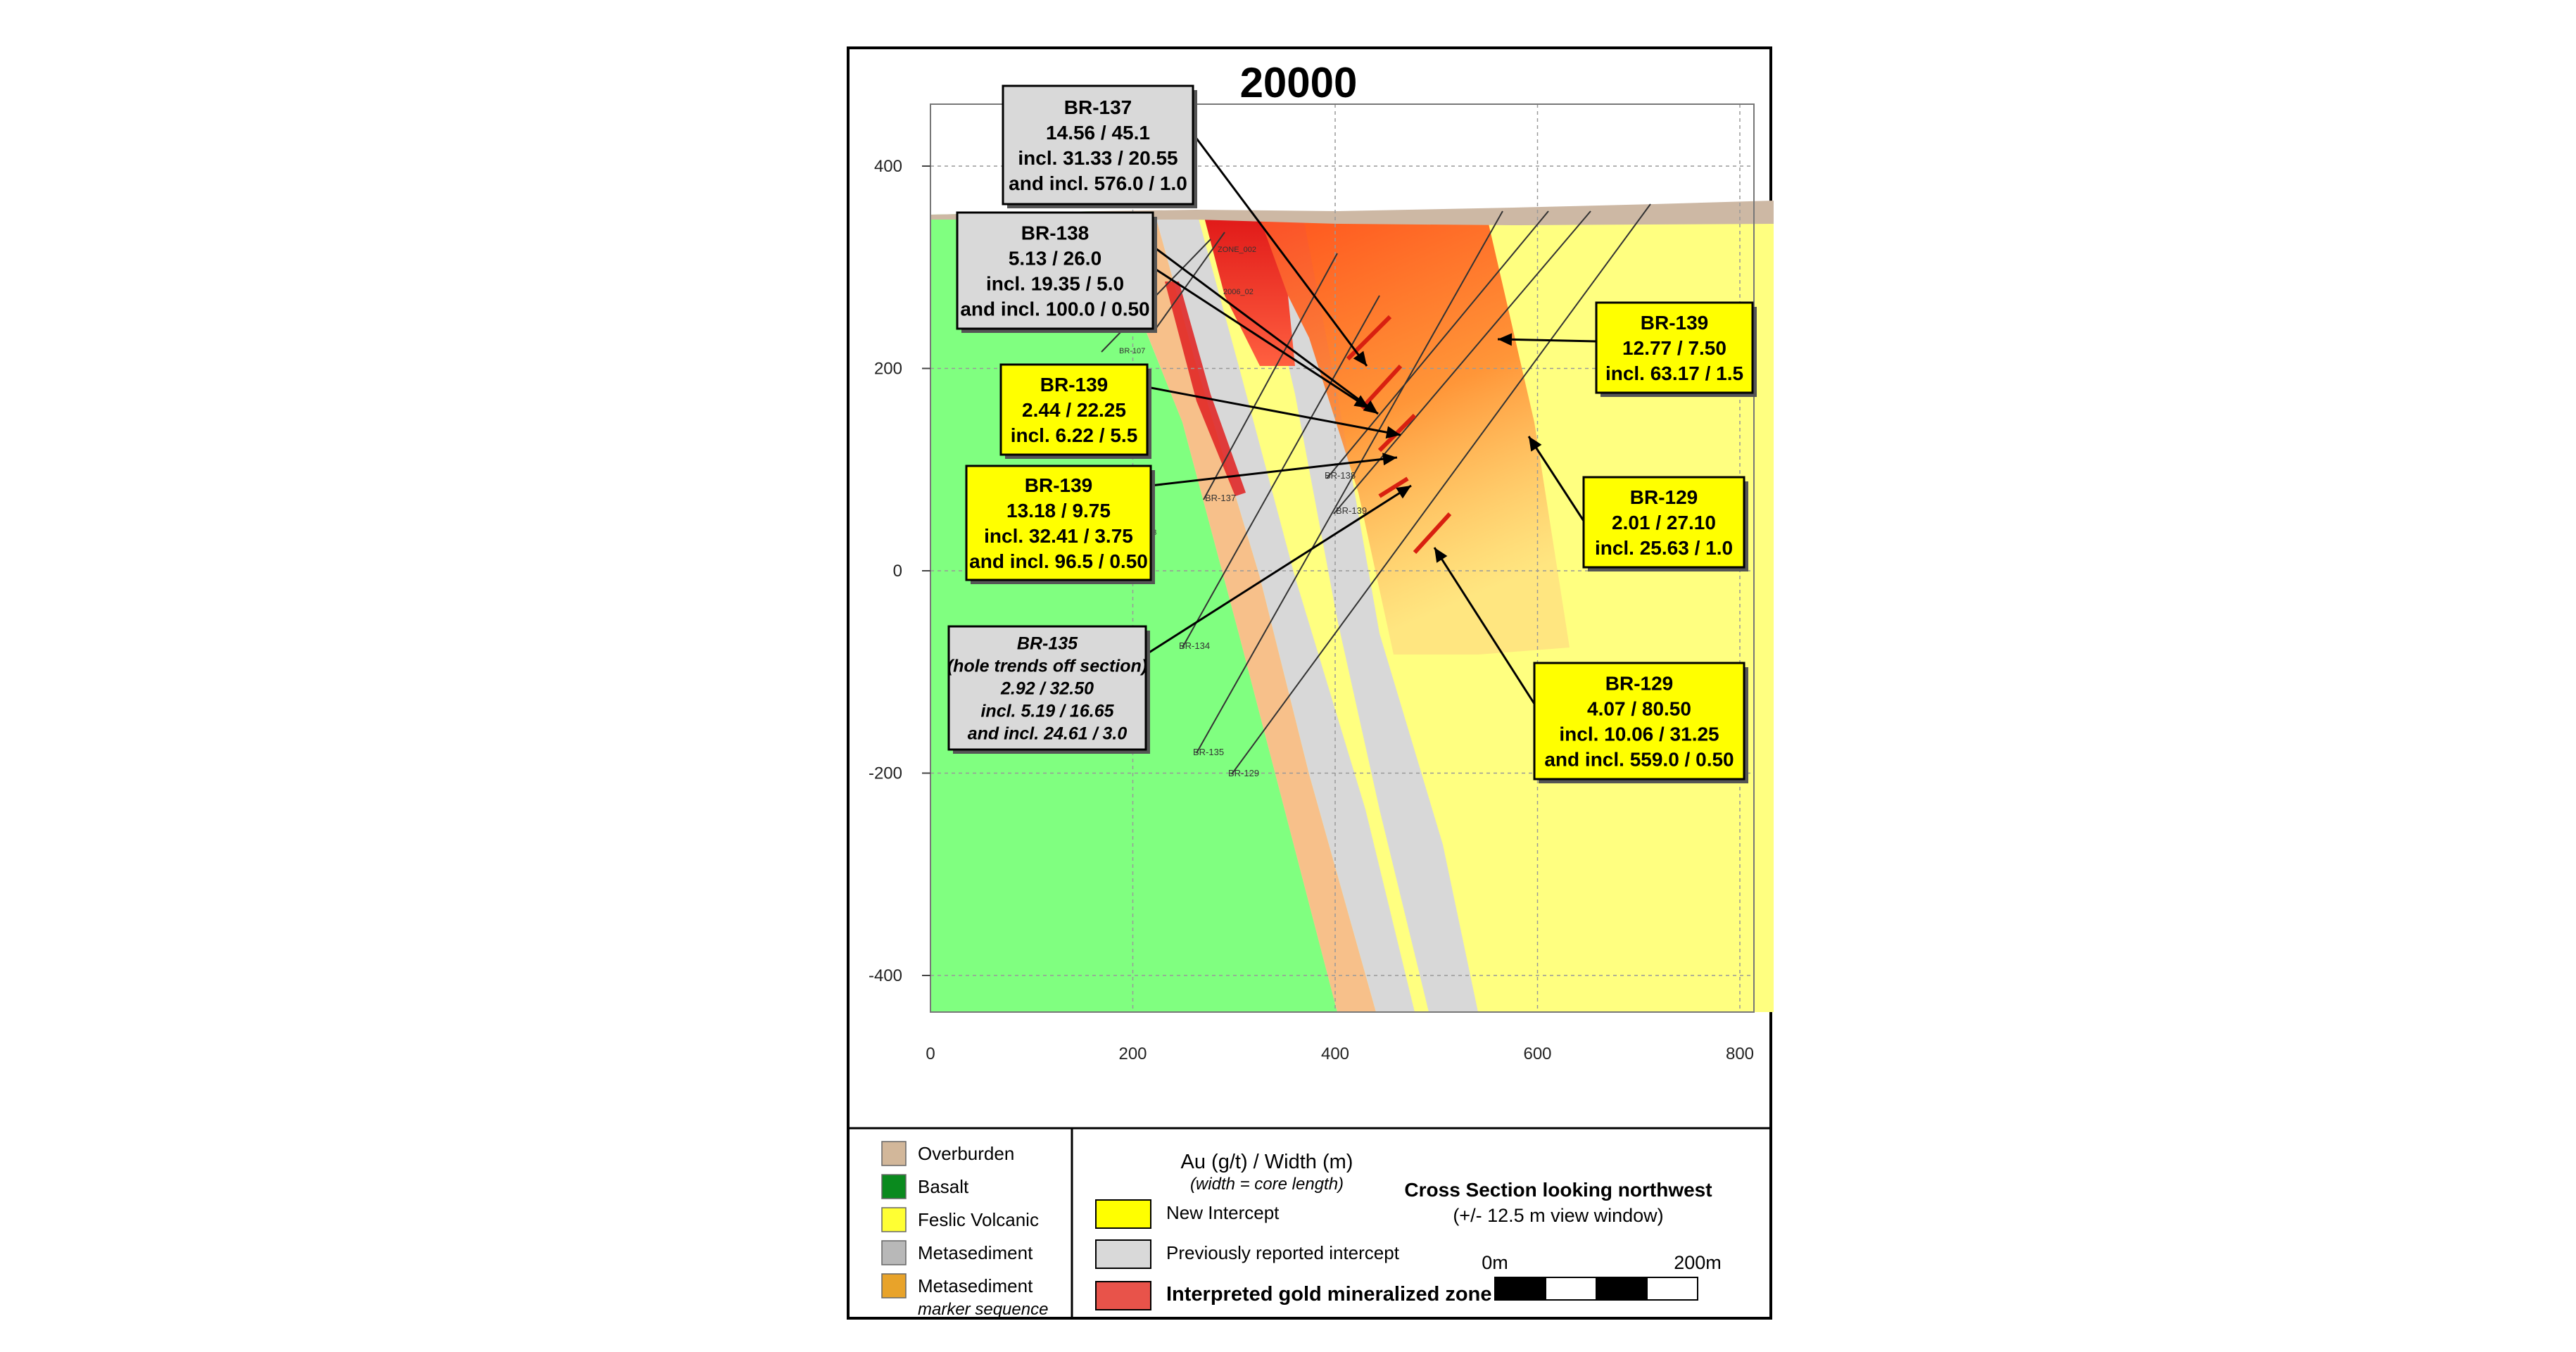 This screenshot has width=2576, height=1352. Describe the element at coordinates (1432, 533) in the screenshot. I see `intercept-br129` at that location.